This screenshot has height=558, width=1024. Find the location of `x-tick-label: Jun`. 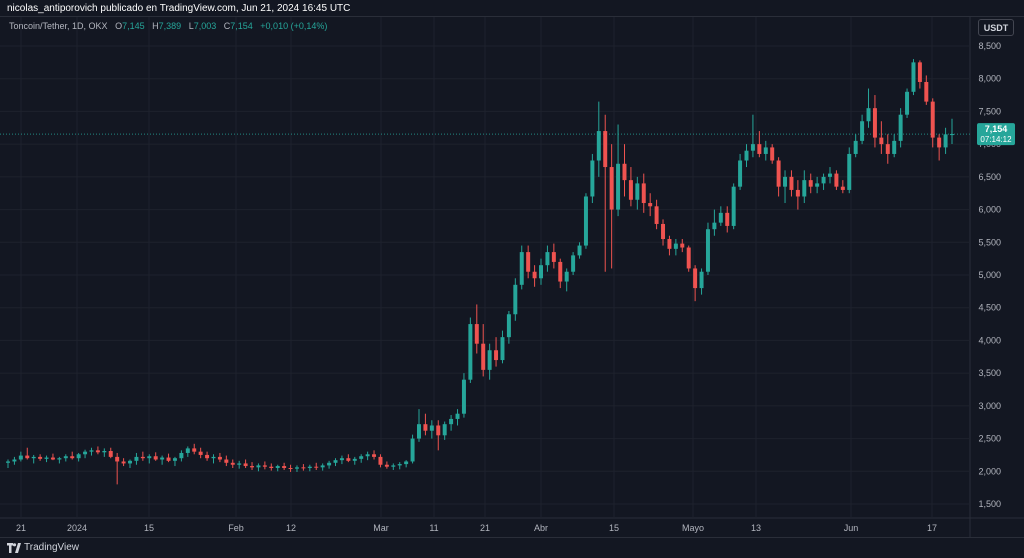

x-tick-label: Jun is located at coordinates (851, 528).